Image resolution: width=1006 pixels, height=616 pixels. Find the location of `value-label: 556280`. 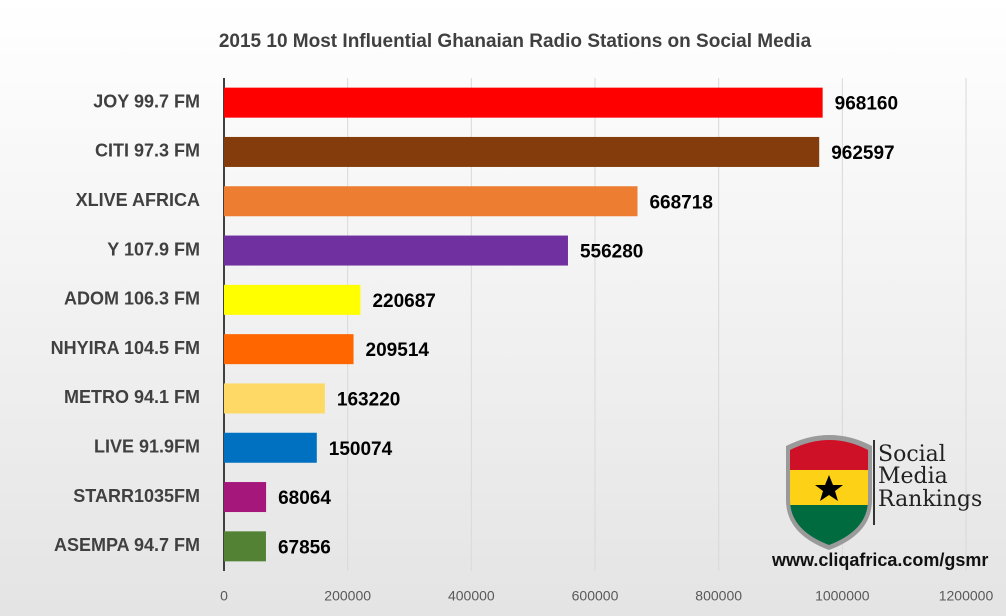

value-label: 556280 is located at coordinates (611, 252).